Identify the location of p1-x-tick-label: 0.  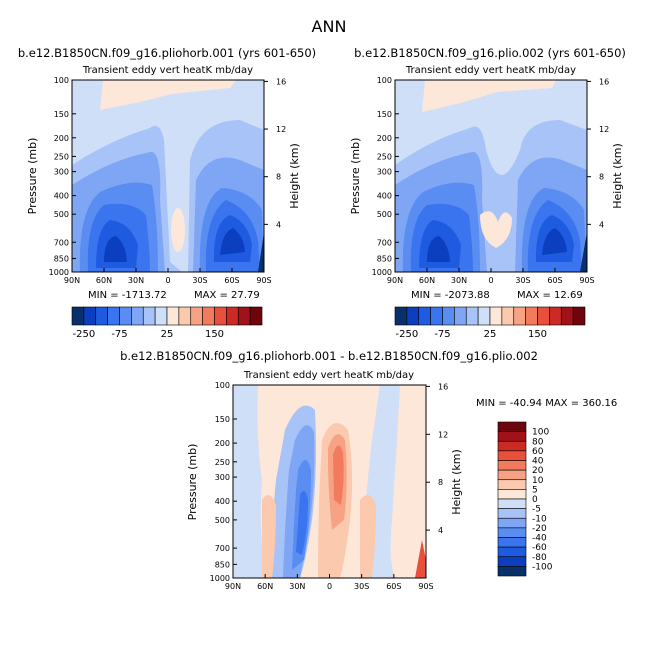
(167, 280).